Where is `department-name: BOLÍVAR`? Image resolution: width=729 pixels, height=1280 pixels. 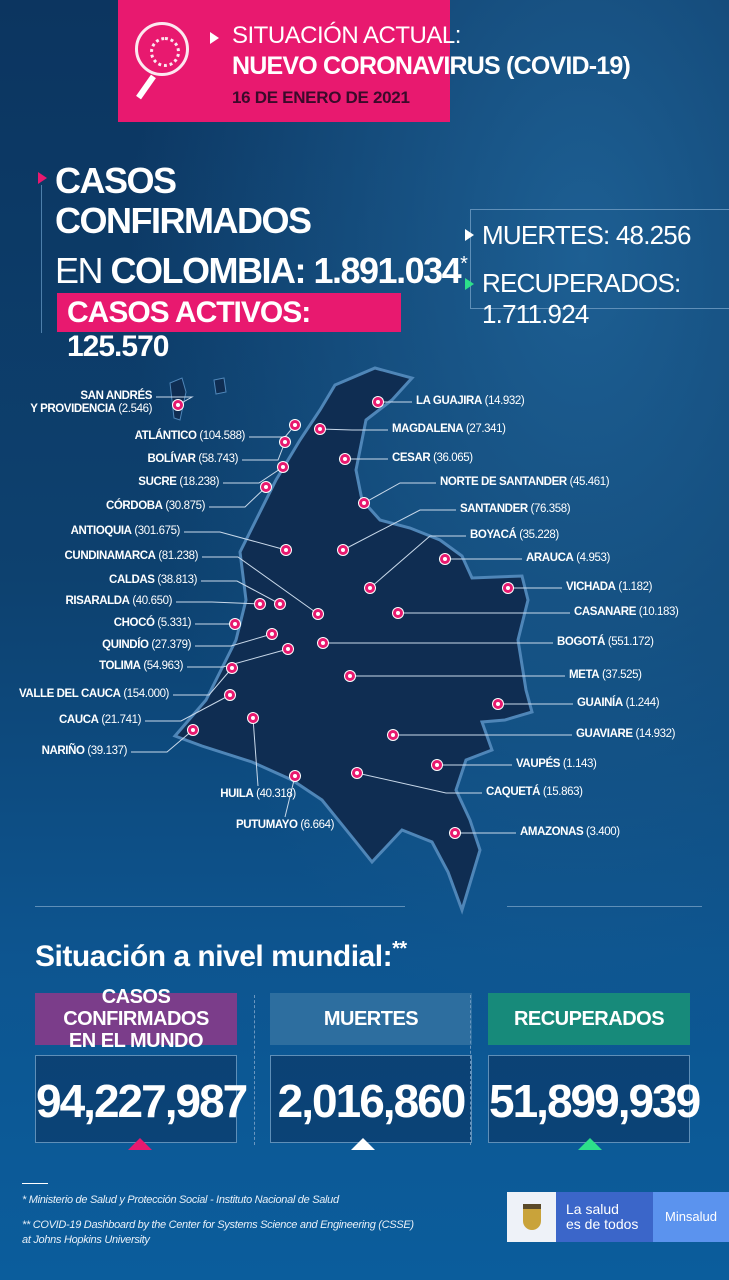
department-name: BOLÍVAR is located at coordinates (171, 459).